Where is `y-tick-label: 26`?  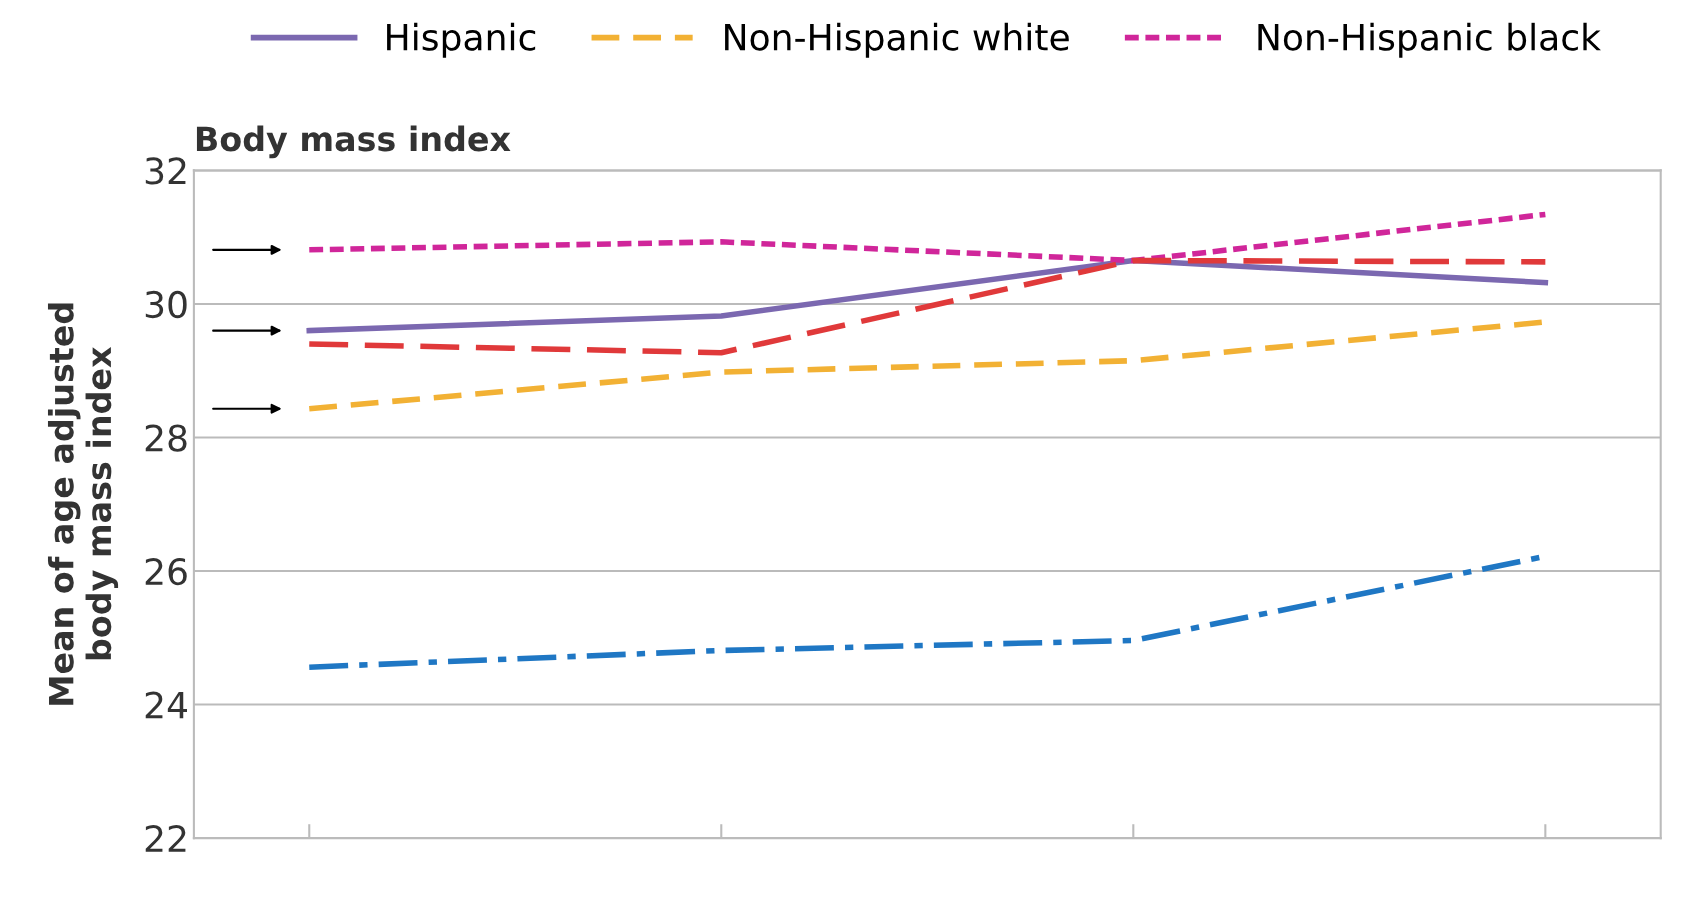
y-tick-label: 26 is located at coordinates (166, 571).